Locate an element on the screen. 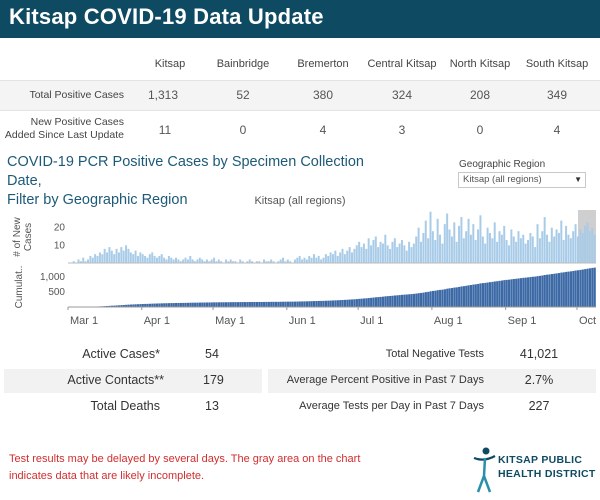 This screenshot has width=600, height=500. page-title: Kitsap COVID-19 Data Update is located at coordinates (166, 16).